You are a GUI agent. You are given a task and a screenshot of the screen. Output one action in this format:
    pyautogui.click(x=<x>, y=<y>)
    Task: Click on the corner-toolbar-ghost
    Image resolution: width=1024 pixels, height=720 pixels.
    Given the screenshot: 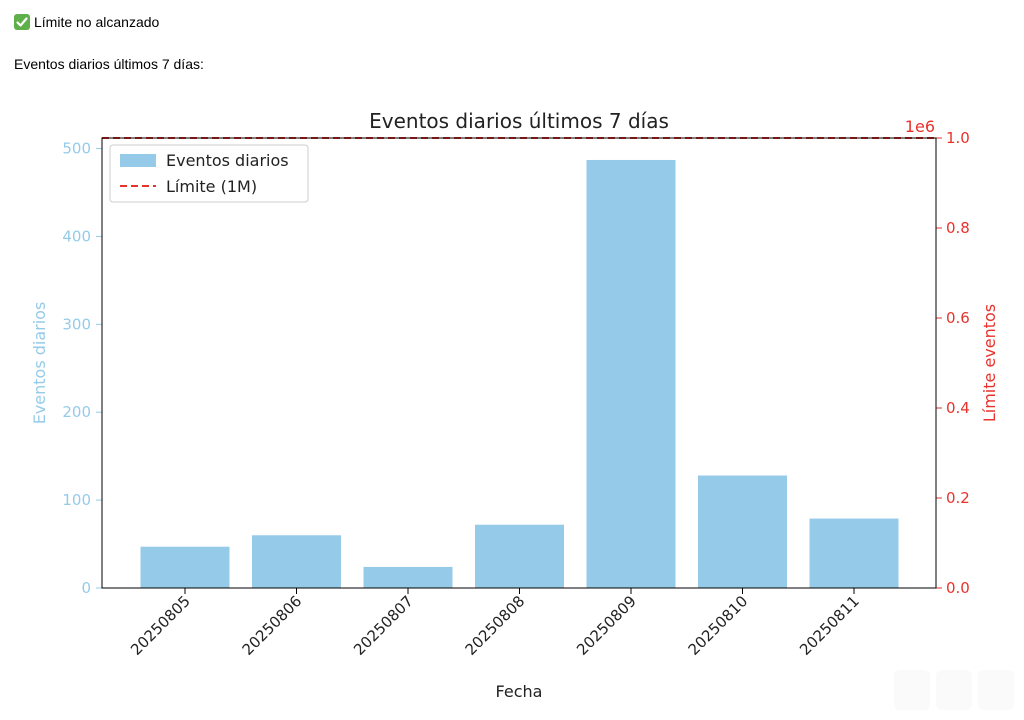 What is the action you would take?
    pyautogui.click(x=954, y=690)
    